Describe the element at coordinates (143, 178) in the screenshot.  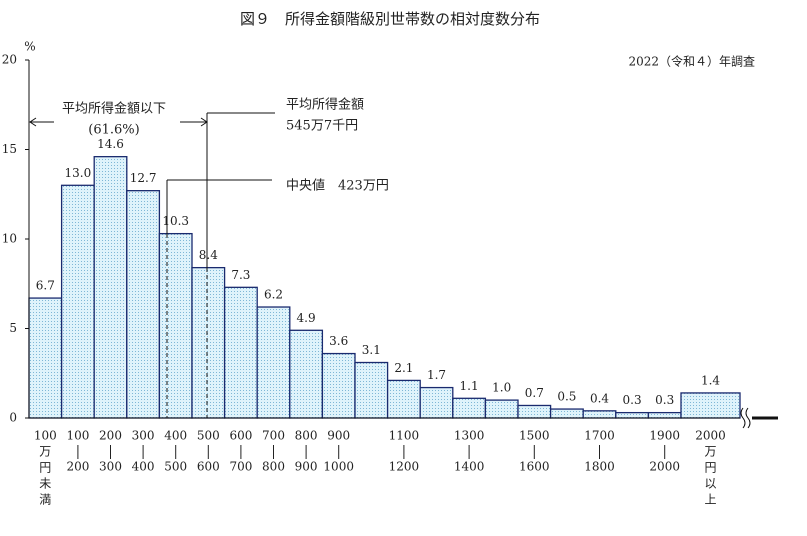
I see `value-label: 12.7` at that location.